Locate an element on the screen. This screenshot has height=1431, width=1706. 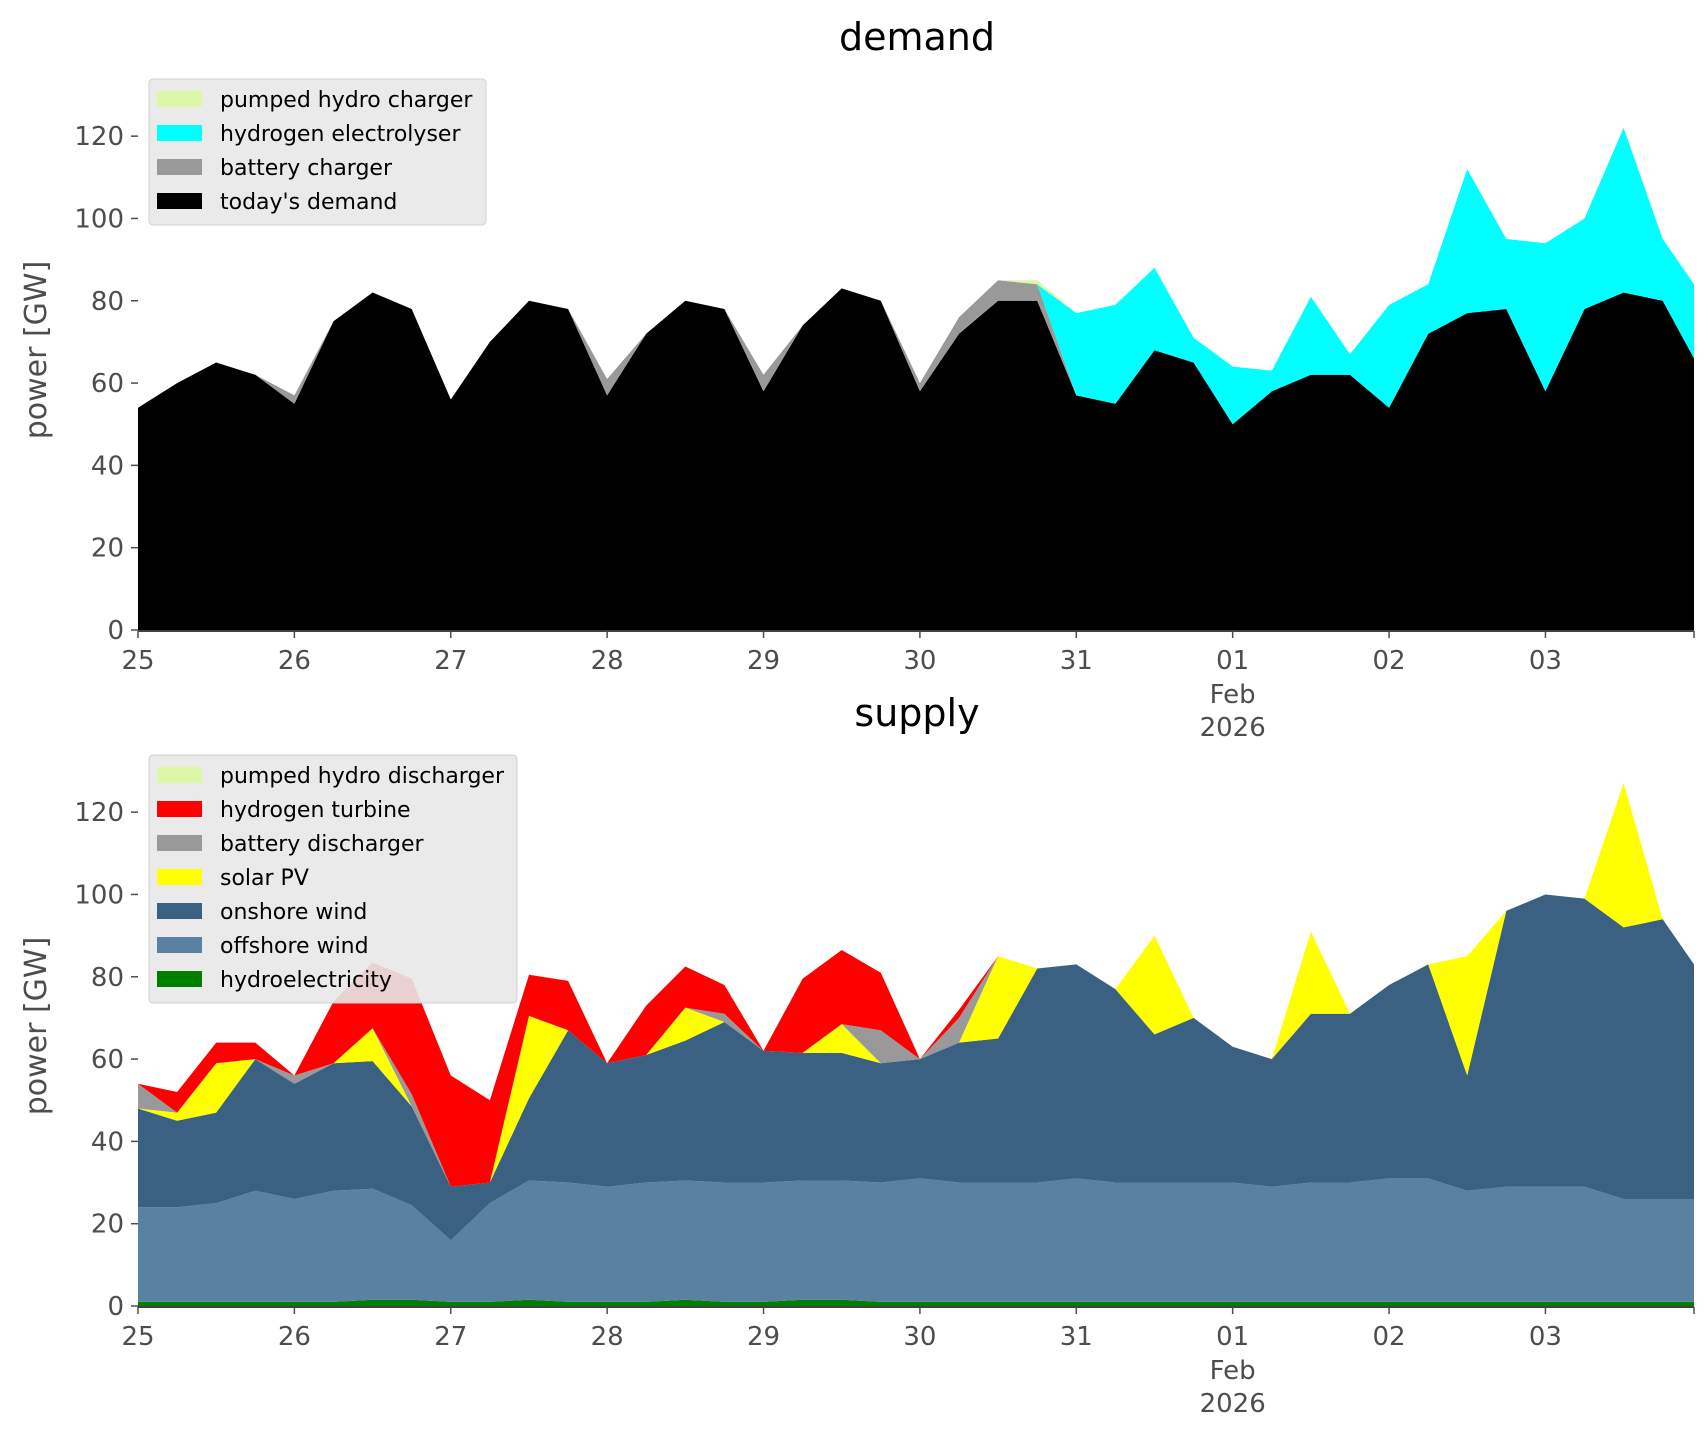
legend-swatch-today-s-demand is located at coordinates (179, 201).